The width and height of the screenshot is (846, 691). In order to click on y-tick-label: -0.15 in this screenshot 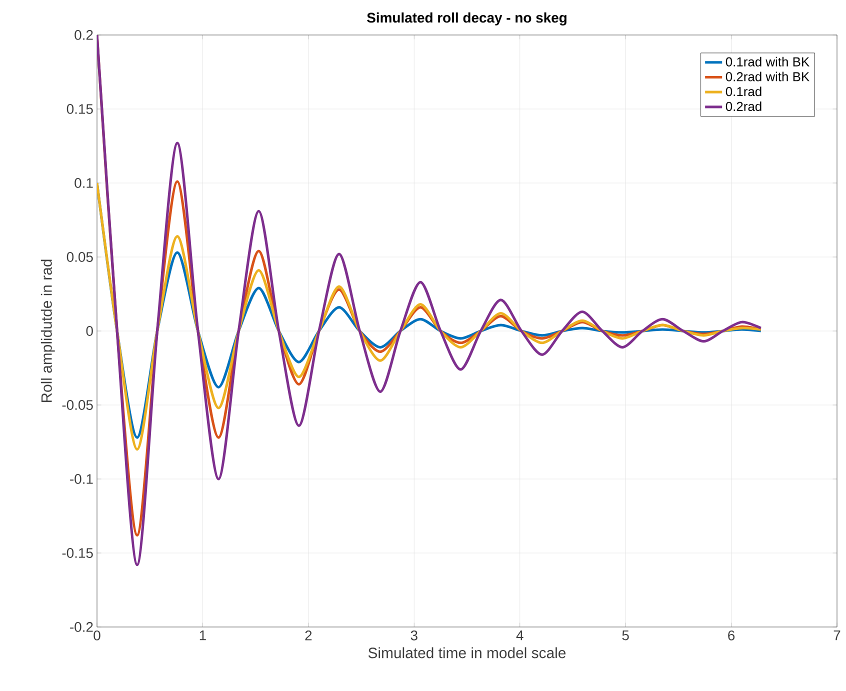, I will do `click(77, 553)`.